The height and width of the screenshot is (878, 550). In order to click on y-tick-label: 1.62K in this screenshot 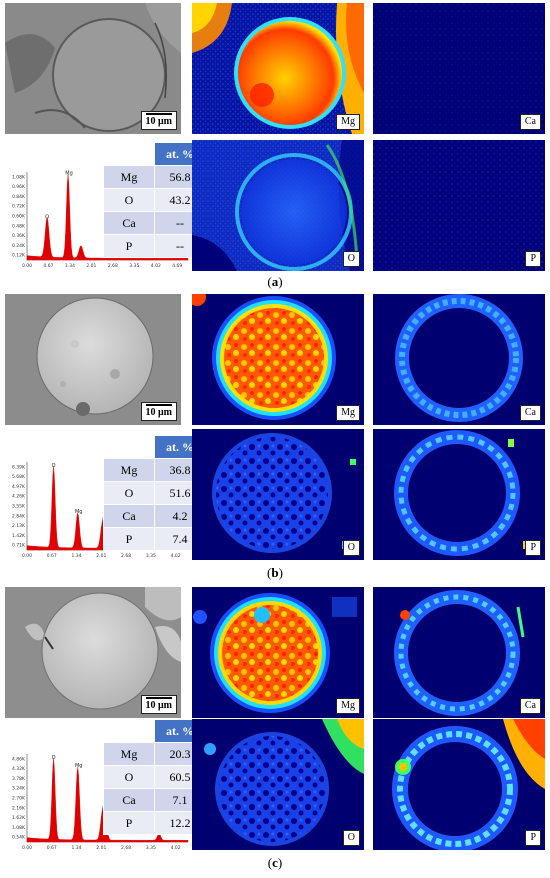, I will do `click(19, 818)`.